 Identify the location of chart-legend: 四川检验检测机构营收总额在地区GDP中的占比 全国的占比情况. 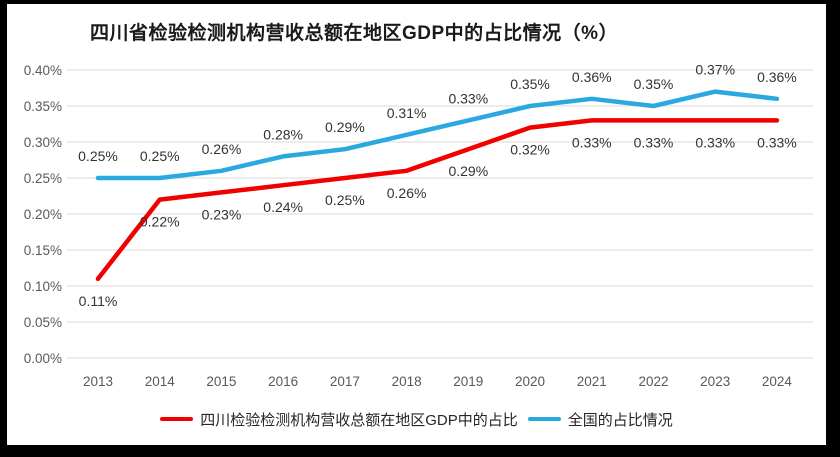
(416, 419).